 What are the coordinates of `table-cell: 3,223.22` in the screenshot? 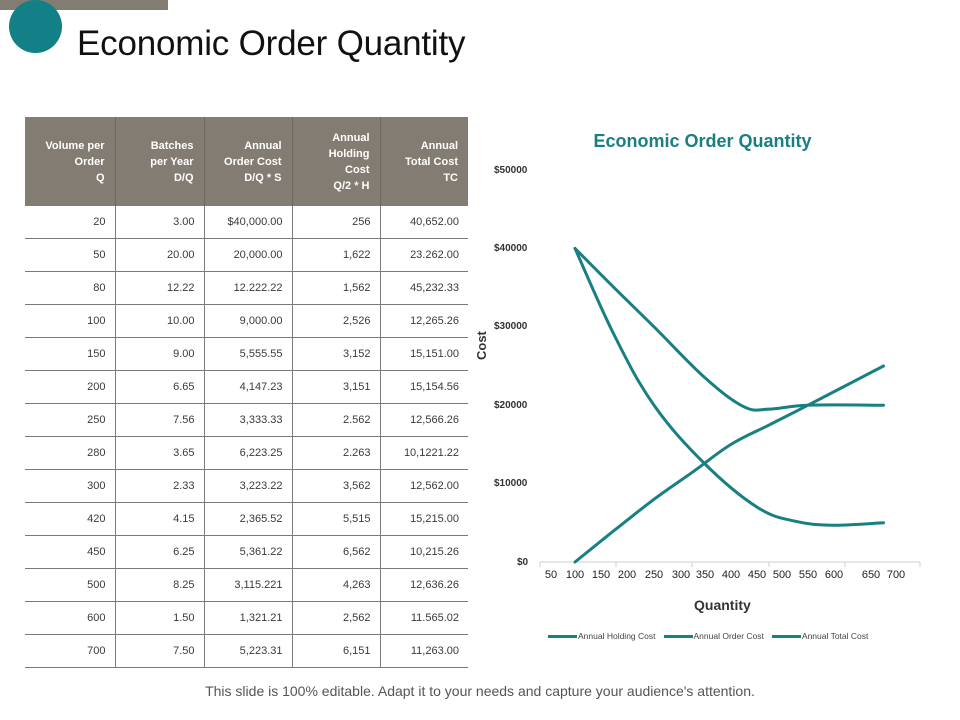 It's located at (247, 486).